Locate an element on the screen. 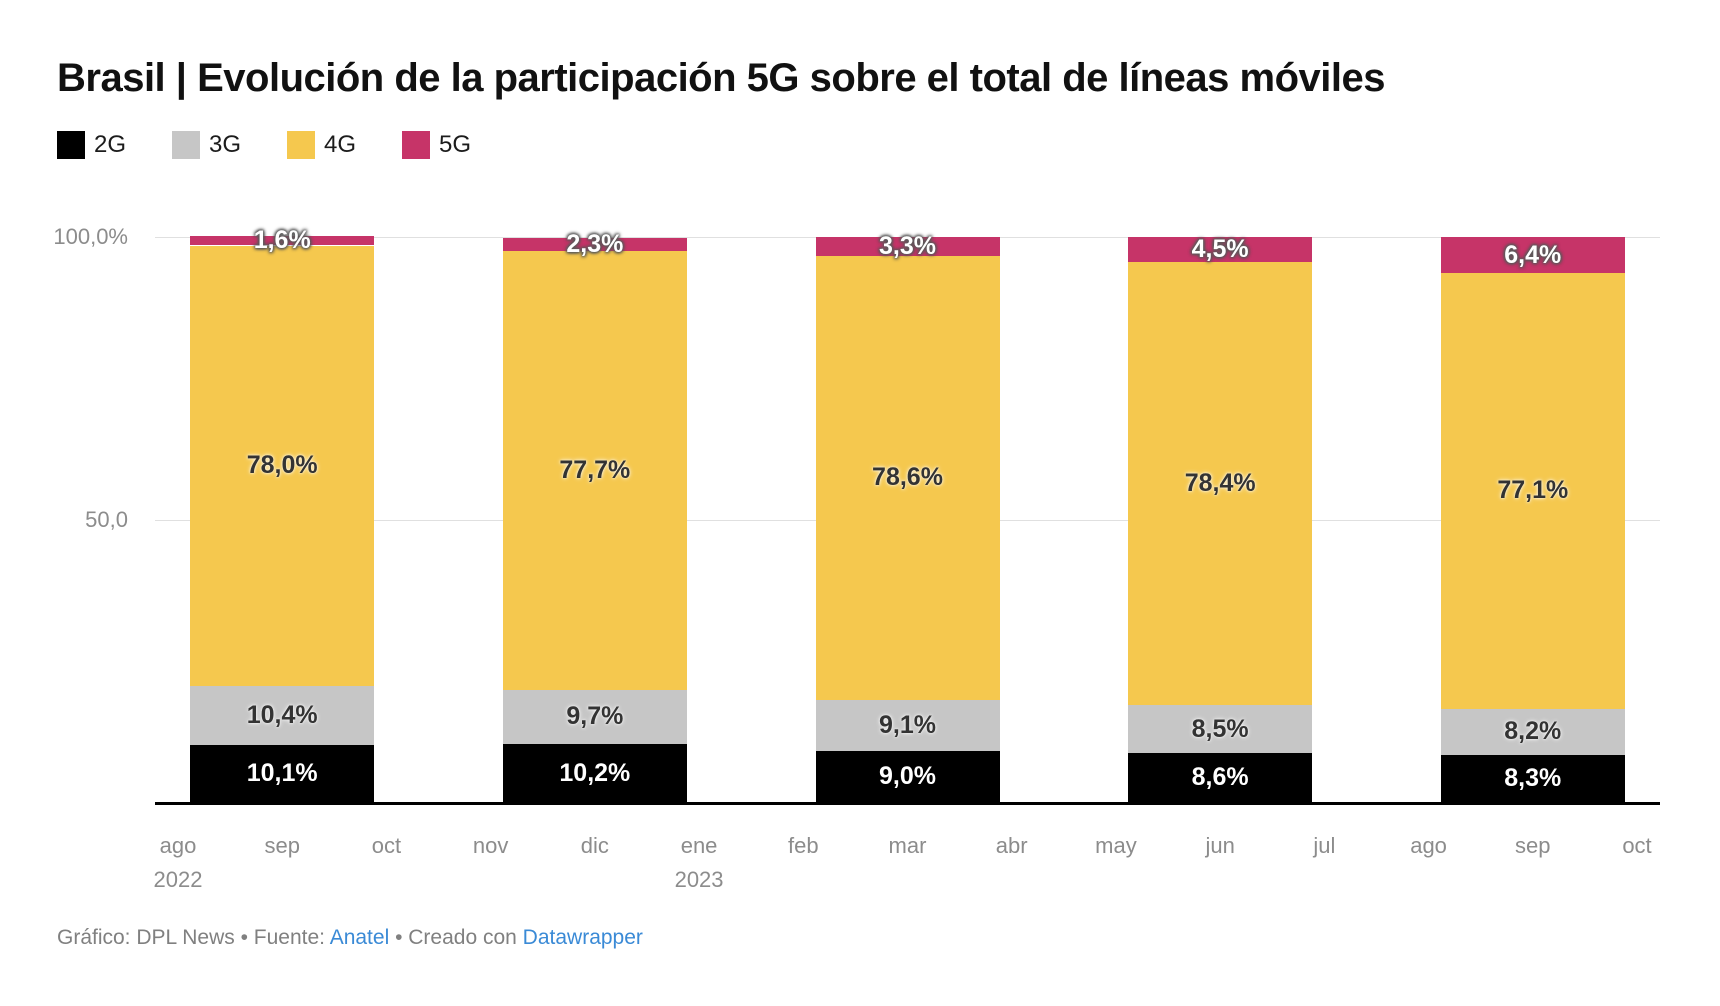 This screenshot has height=1006, width=1720. bar-segment-3g-sep-2022: 10,4% is located at coordinates (282, 715).